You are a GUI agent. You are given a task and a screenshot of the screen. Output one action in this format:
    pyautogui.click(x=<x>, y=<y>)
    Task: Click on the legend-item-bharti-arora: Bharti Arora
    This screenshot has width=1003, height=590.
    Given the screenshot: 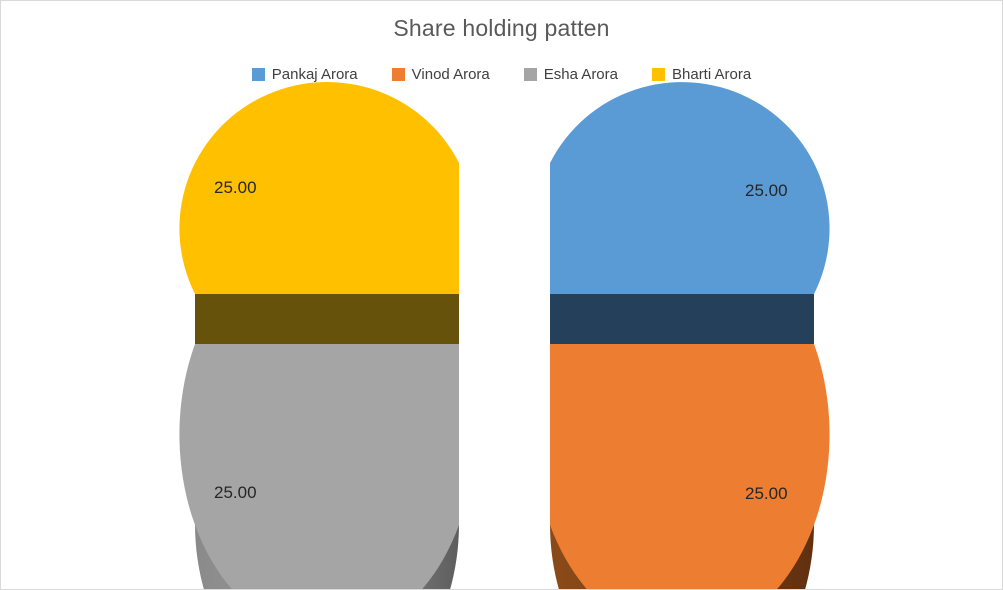 What is the action you would take?
    pyautogui.click(x=701, y=74)
    